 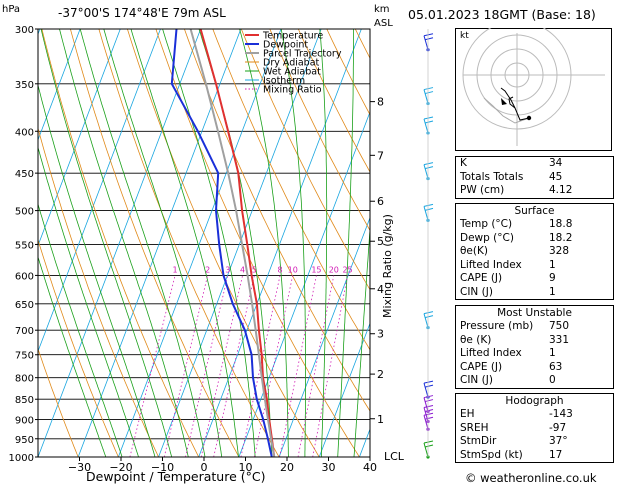 What do you see at coordinates (534, 354) in the screenshot?
I see `mu-row: Lifted Index 1` at bounding box center [534, 354].